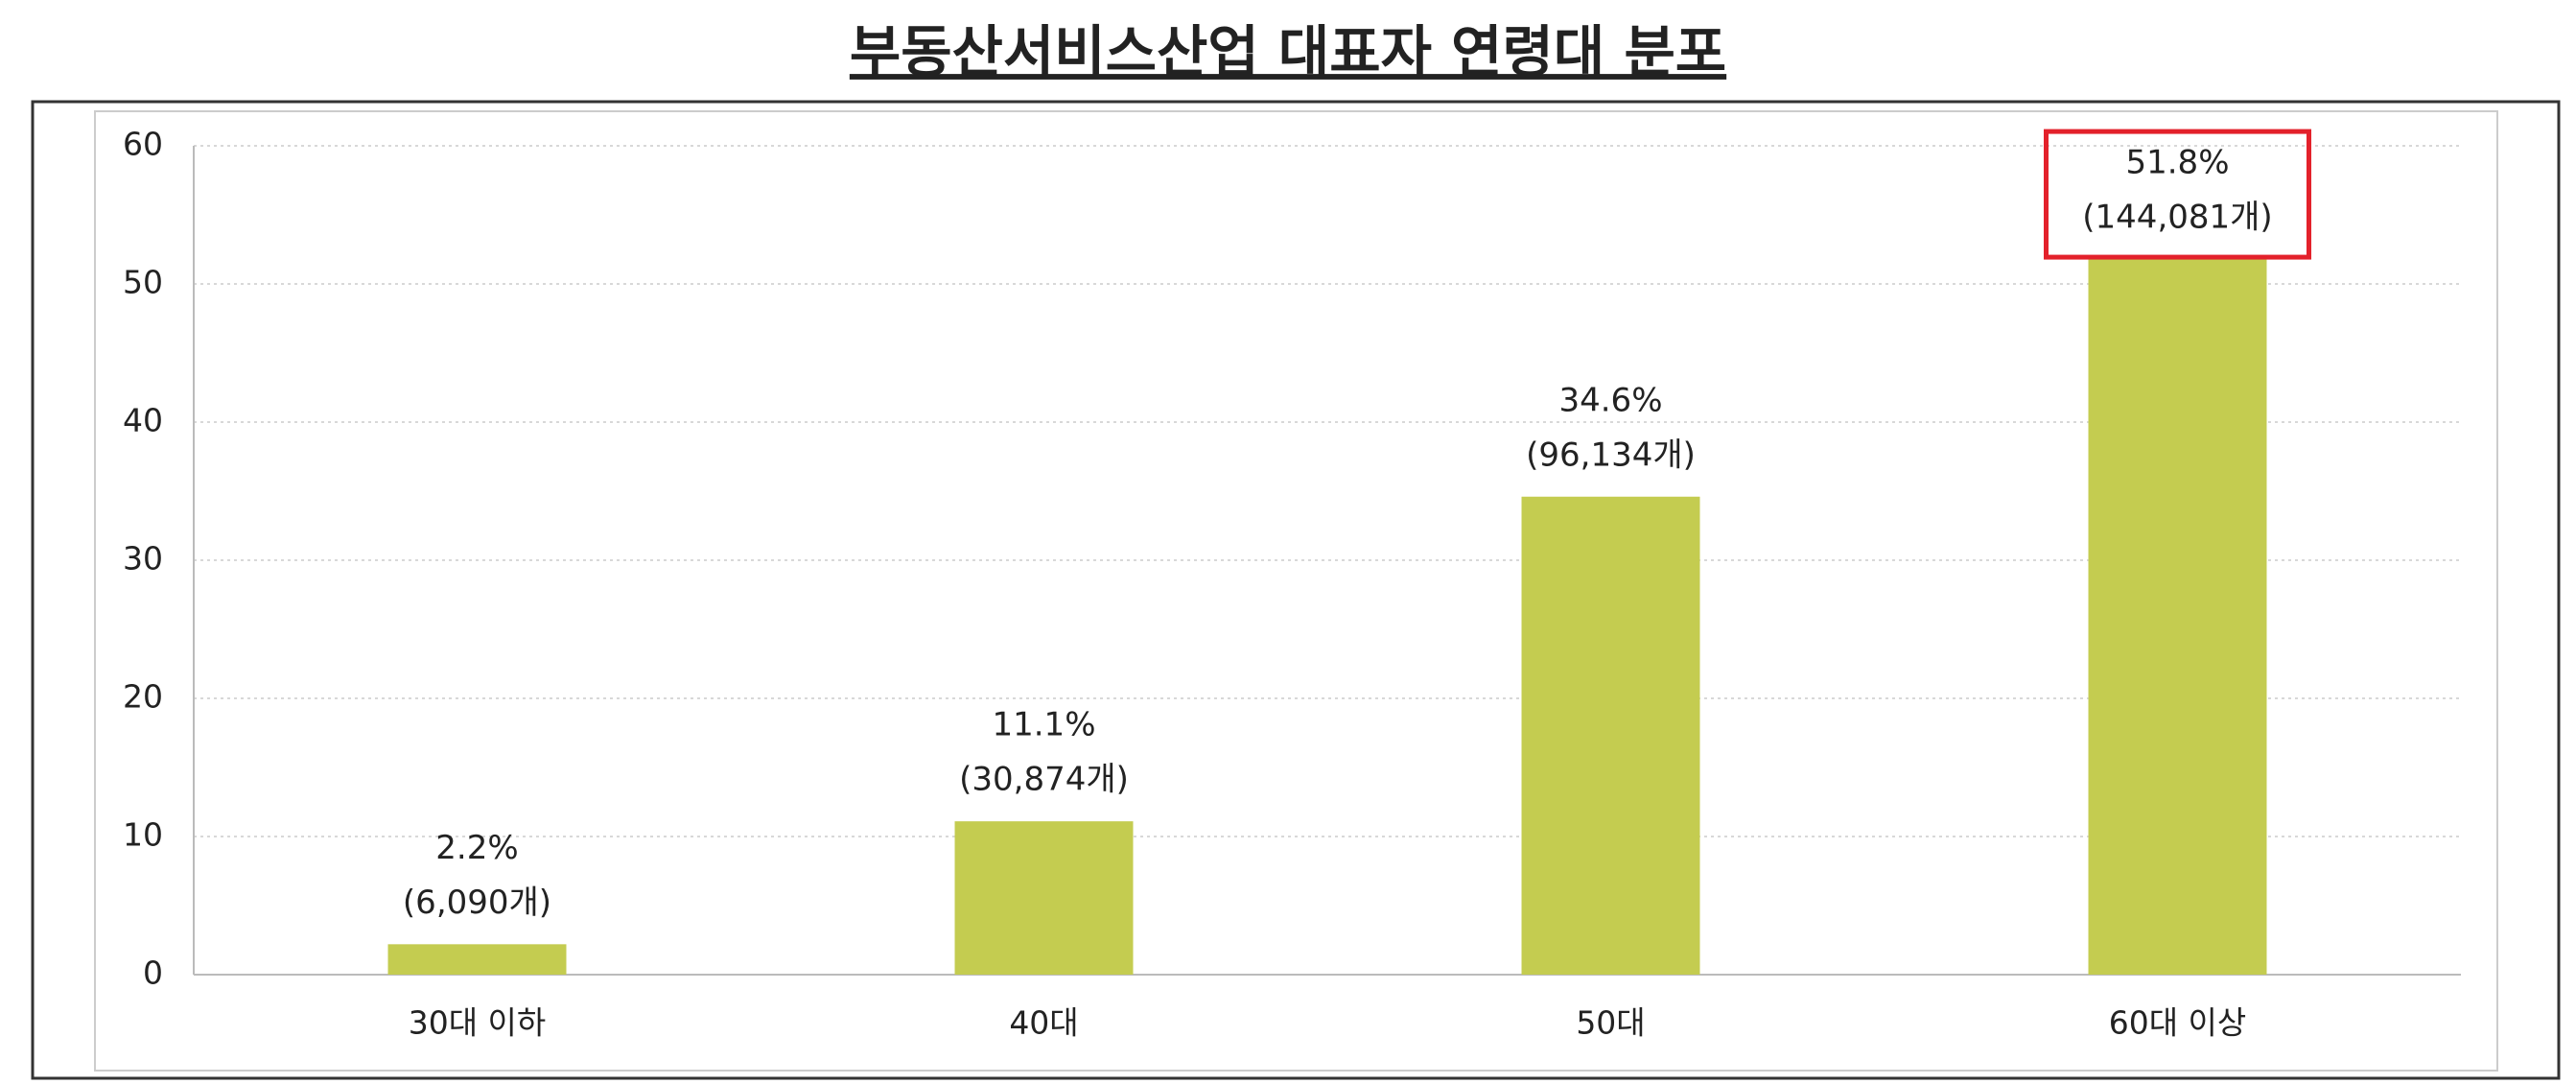  I want to click on count-label: (30,874개), so click(1044, 780).